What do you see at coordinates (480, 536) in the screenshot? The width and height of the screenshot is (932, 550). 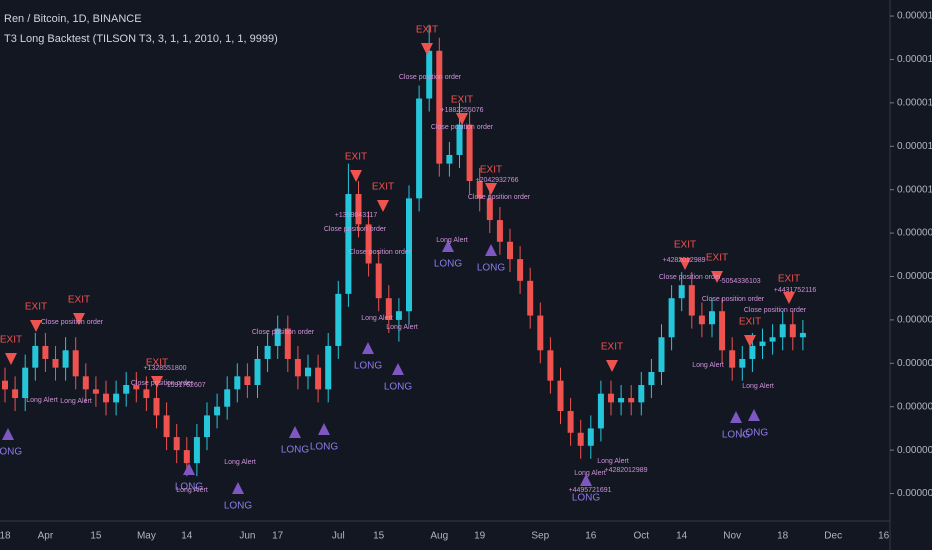 I see `x-tick-label: 19` at bounding box center [480, 536].